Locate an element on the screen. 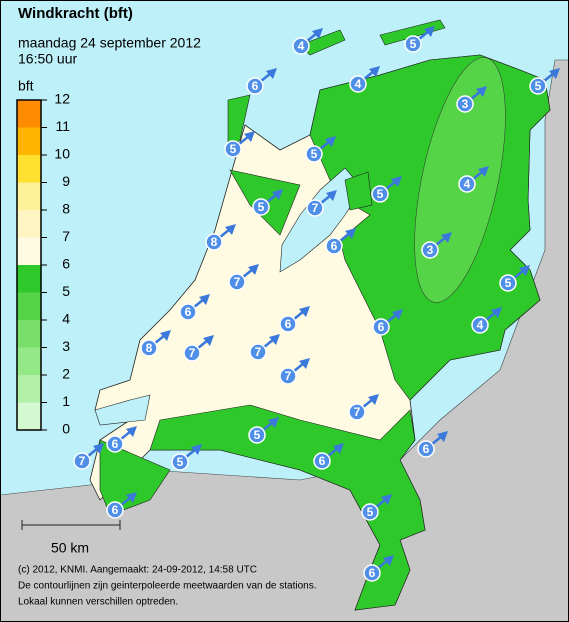  station-value: 3 is located at coordinates (465, 104).